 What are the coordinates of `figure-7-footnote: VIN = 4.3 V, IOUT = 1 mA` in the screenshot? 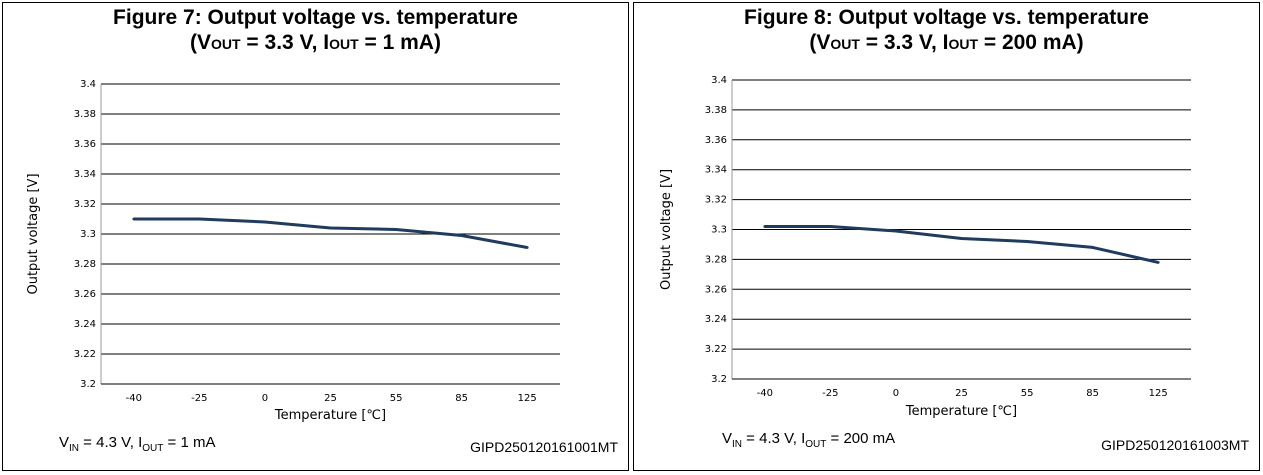 It's located at (137, 444).